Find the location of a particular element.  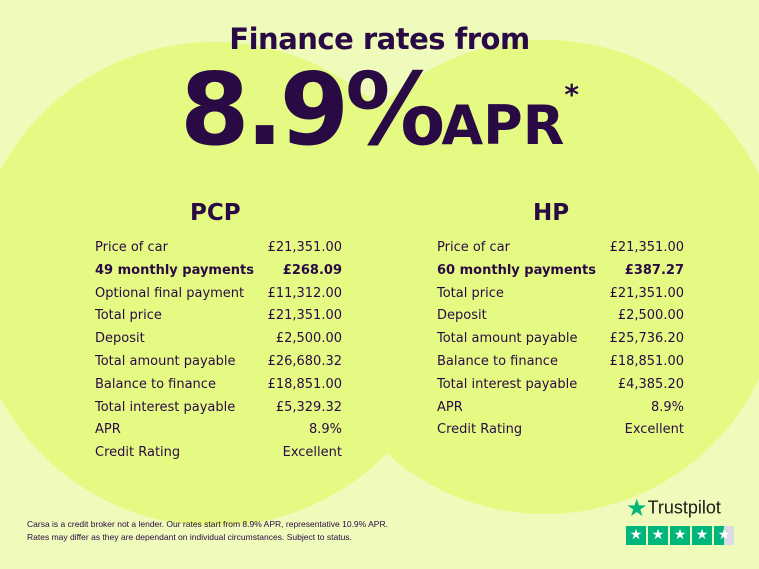

row-value: £25,736.20 is located at coordinates (646, 339).